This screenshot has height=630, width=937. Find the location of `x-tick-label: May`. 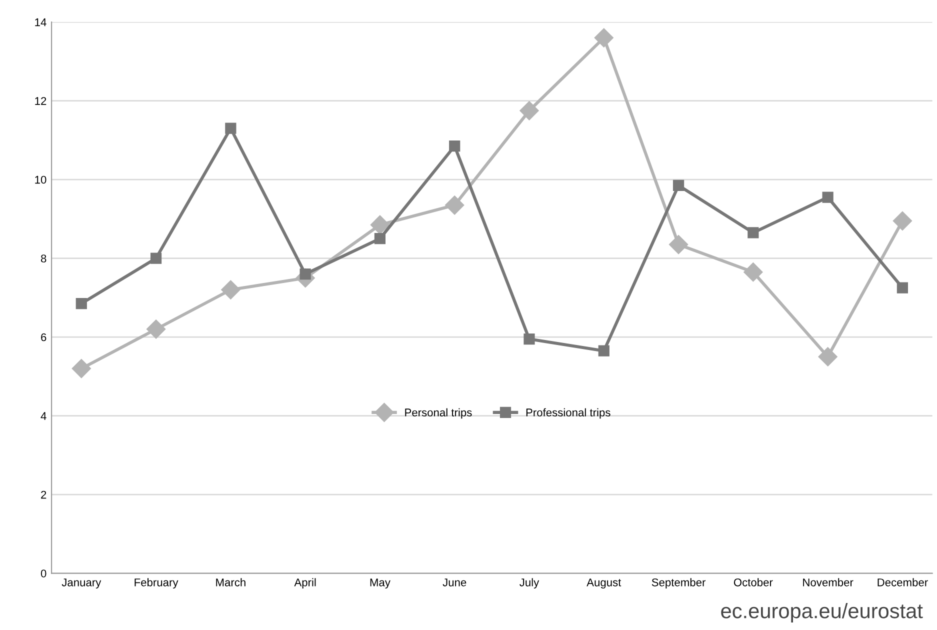

x-tick-label: May is located at coordinates (380, 583).